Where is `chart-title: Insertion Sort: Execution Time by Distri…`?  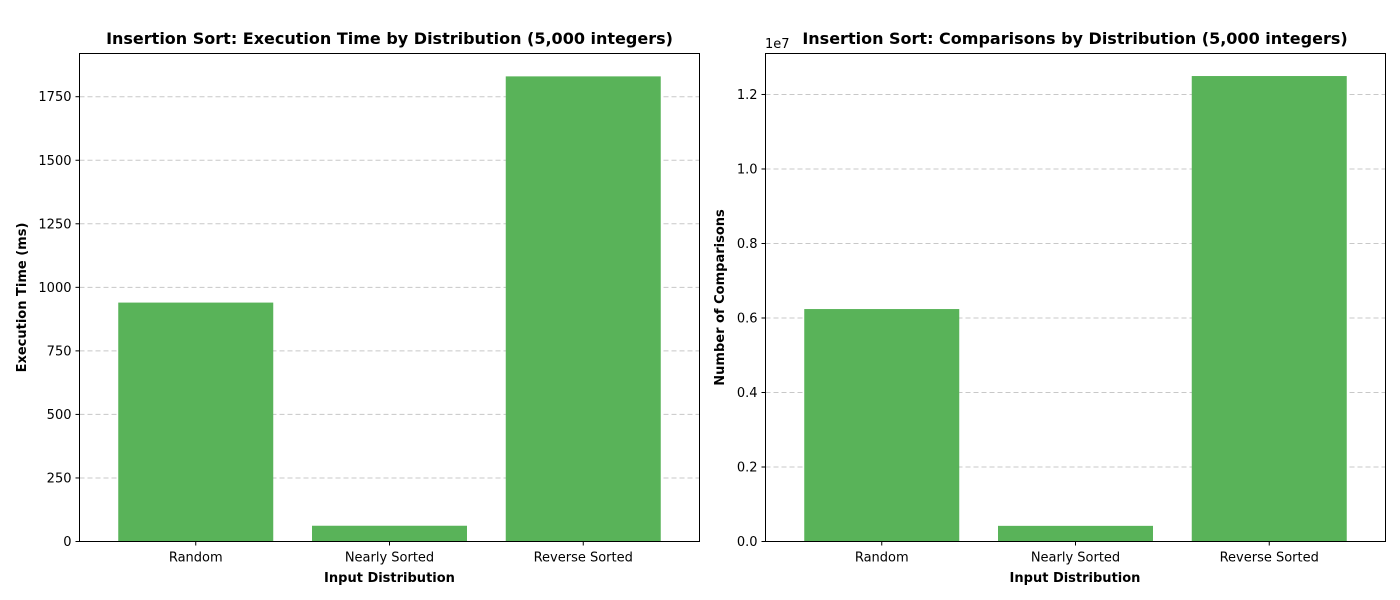
chart-title: Insertion Sort: Execution Time by Distri… is located at coordinates (389, 38).